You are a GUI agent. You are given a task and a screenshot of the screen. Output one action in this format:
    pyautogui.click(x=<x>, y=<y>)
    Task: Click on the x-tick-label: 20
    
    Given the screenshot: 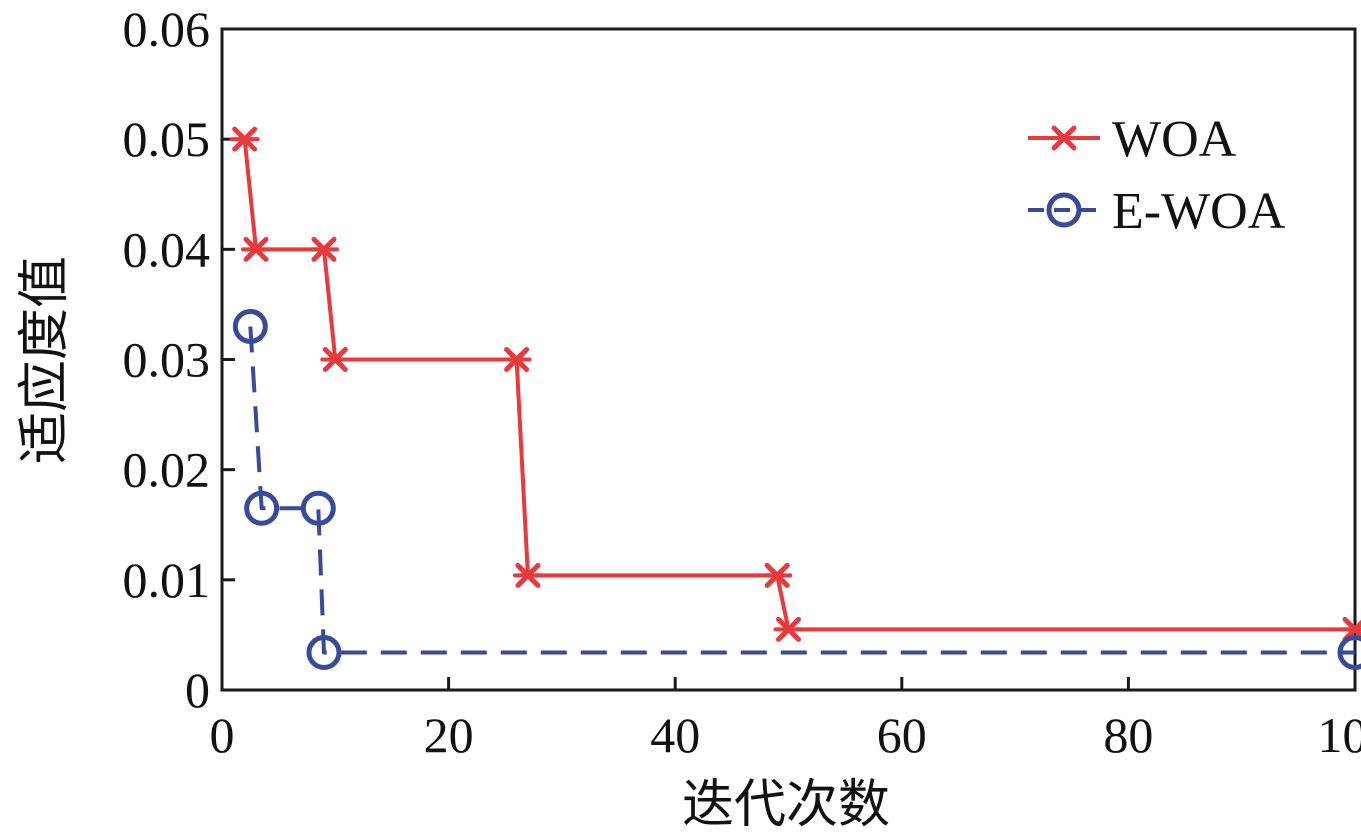 What is the action you would take?
    pyautogui.click(x=449, y=735)
    